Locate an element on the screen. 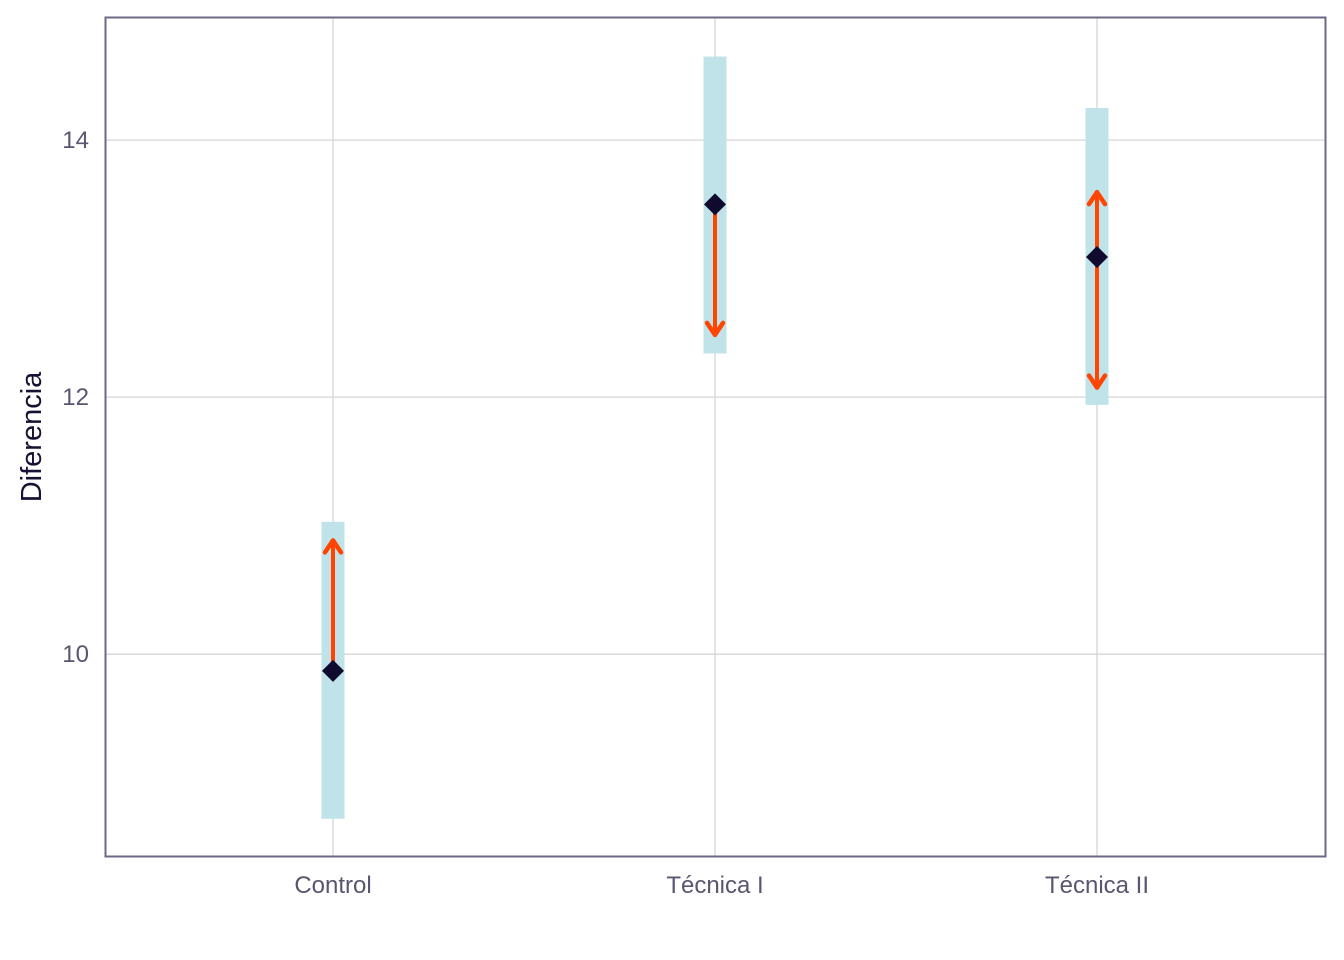 This screenshot has height=960, width=1344. y-axis-title: Diferencia is located at coordinates (32, 436).